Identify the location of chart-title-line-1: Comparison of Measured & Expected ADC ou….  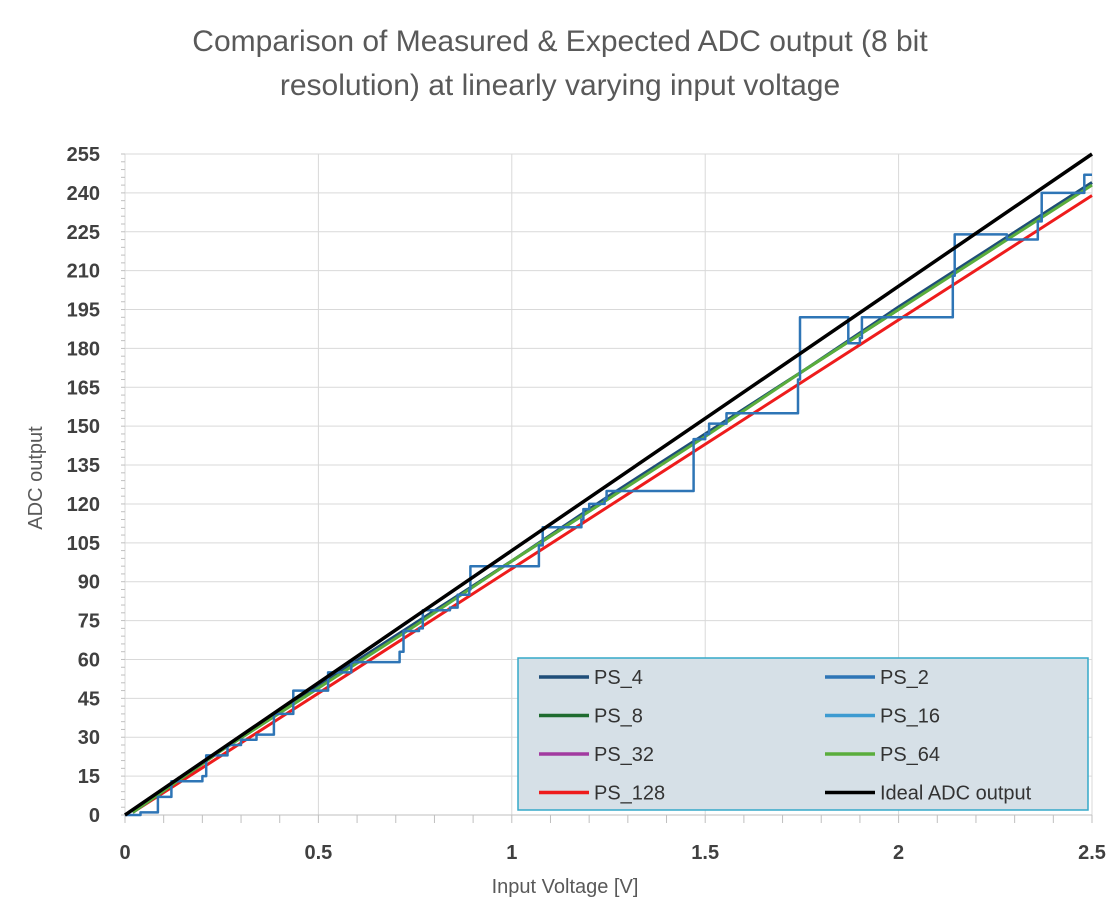
(560, 41).